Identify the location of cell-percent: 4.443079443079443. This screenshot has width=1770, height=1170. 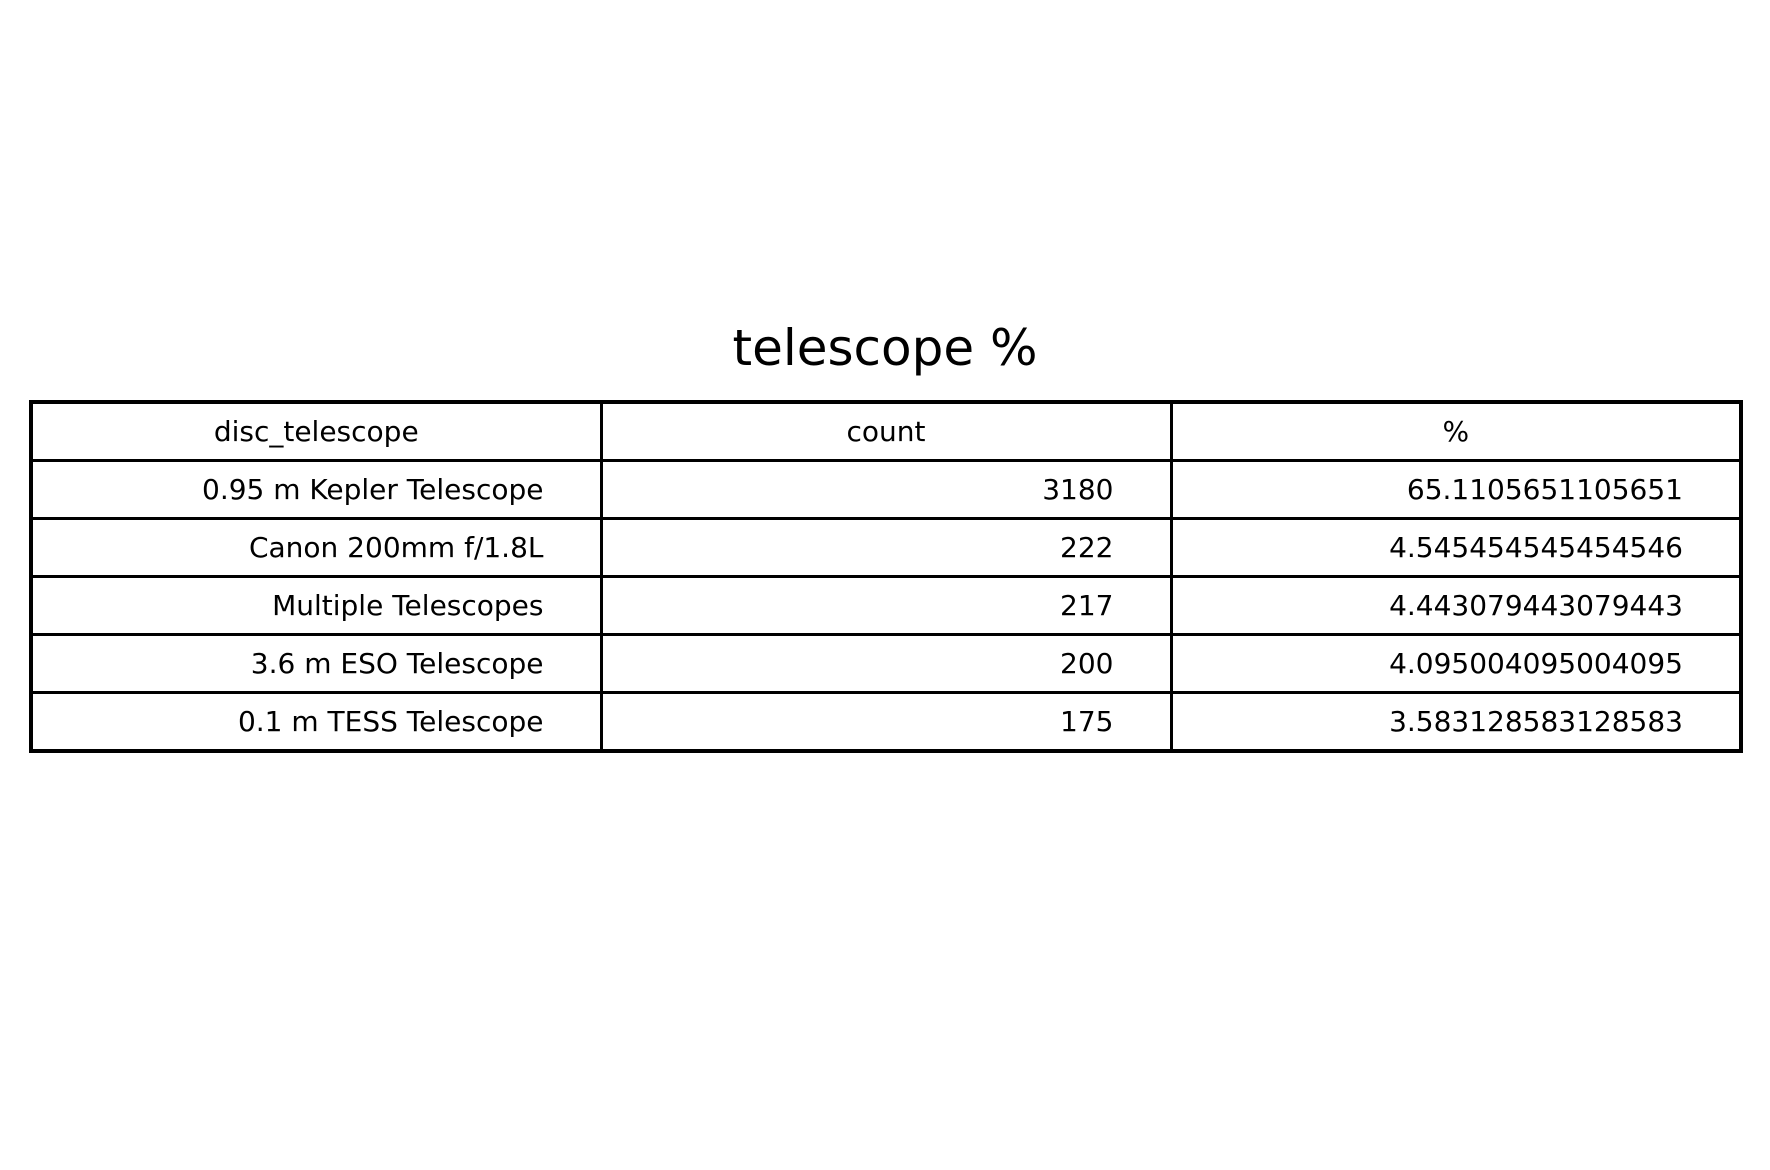
(1456, 605).